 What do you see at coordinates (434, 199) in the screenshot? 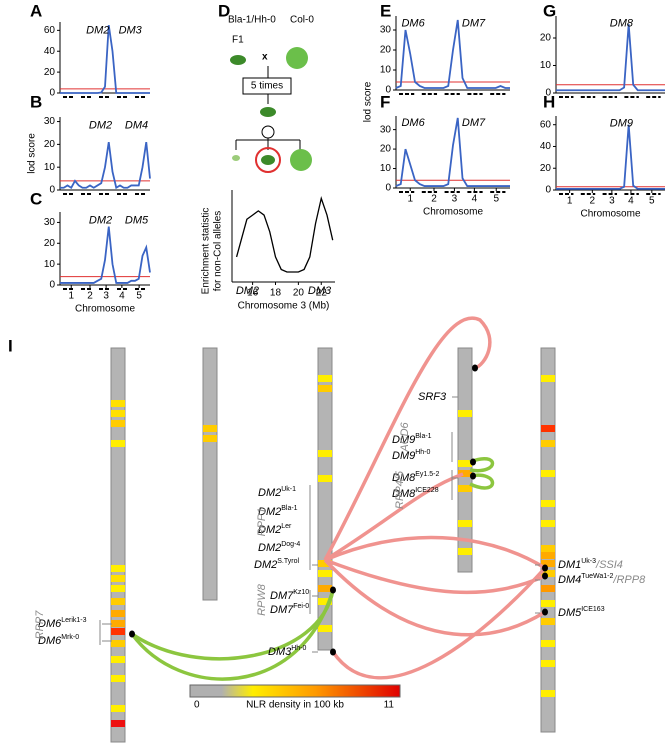
I see `x-tick-label: 2` at bounding box center [434, 199].